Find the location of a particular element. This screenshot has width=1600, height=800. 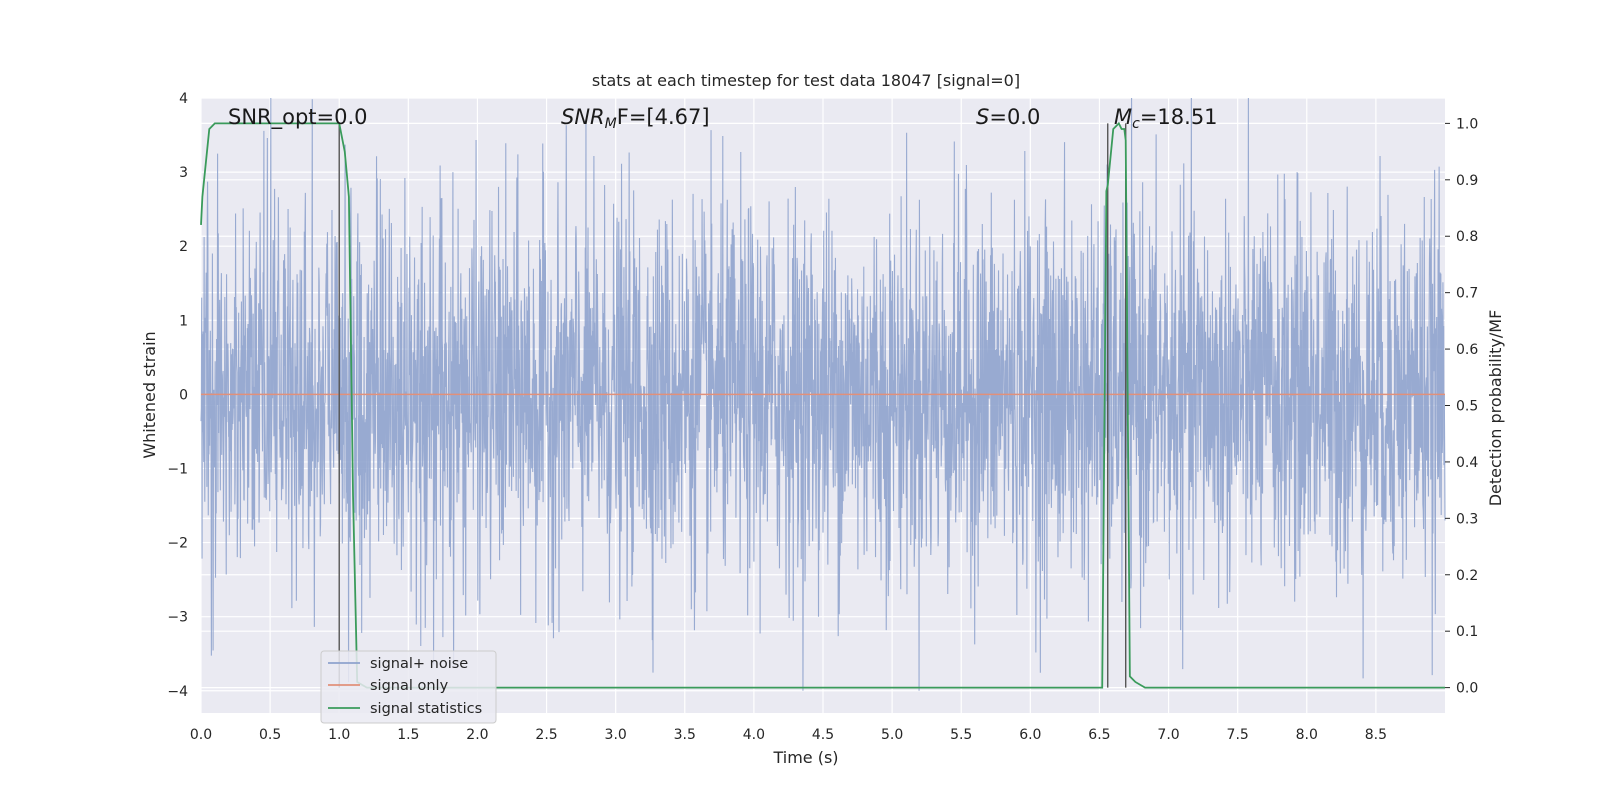

legend-label-signal-statistics: signal statistics is located at coordinates (426, 709).